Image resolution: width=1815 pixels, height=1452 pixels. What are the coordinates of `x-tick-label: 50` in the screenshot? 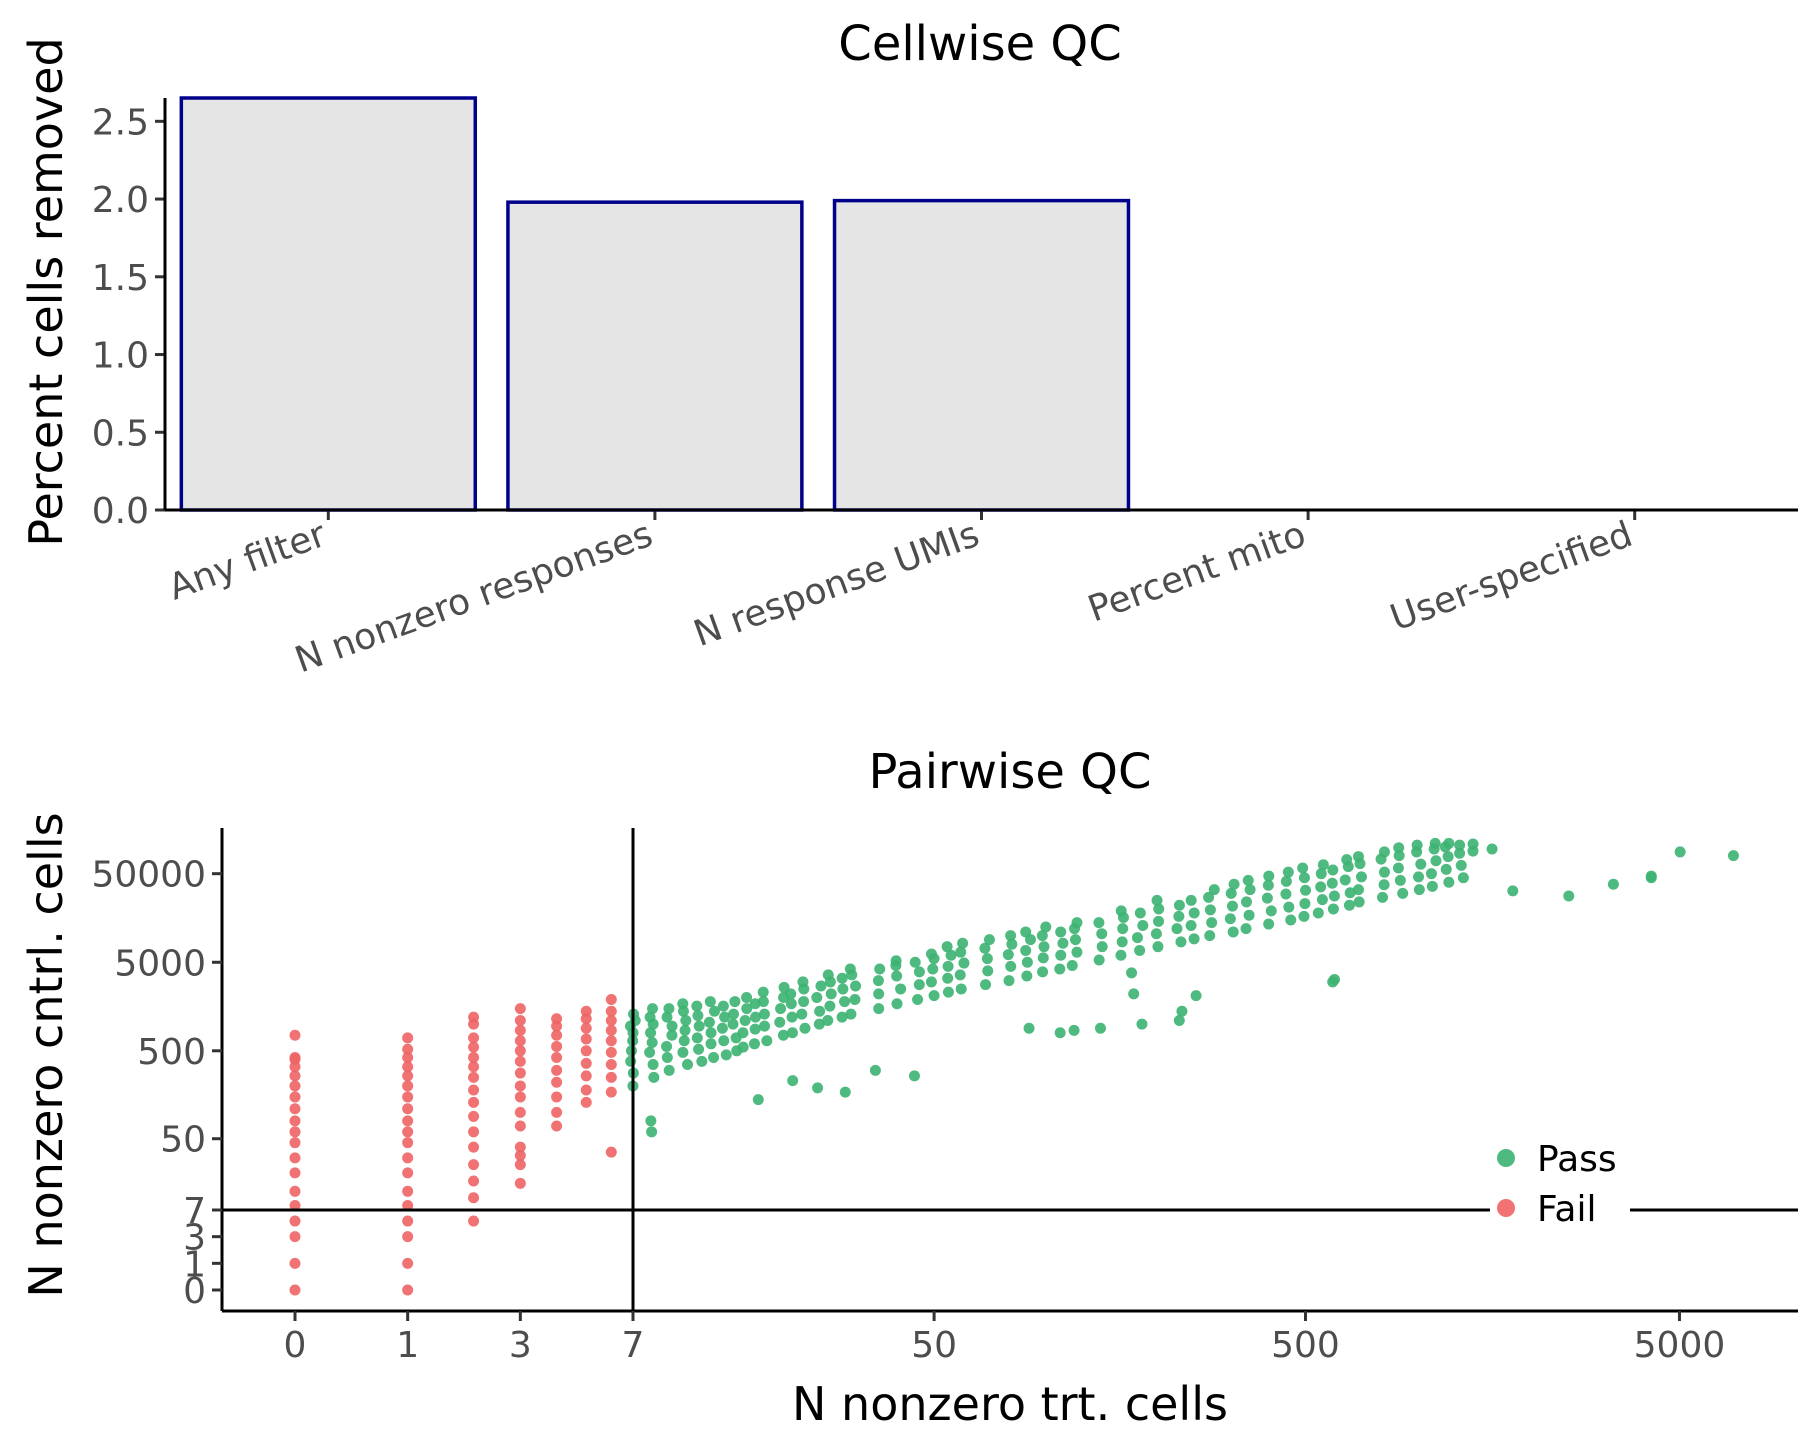 It's located at (934, 1345).